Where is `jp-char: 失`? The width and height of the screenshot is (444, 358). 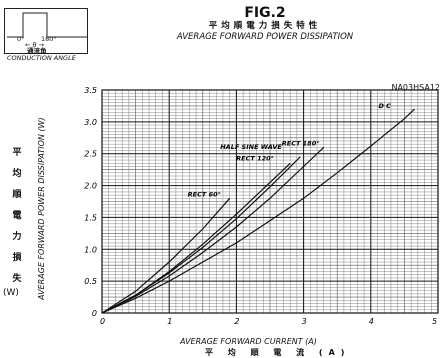 jp-char: 失 is located at coordinates (17, 279).